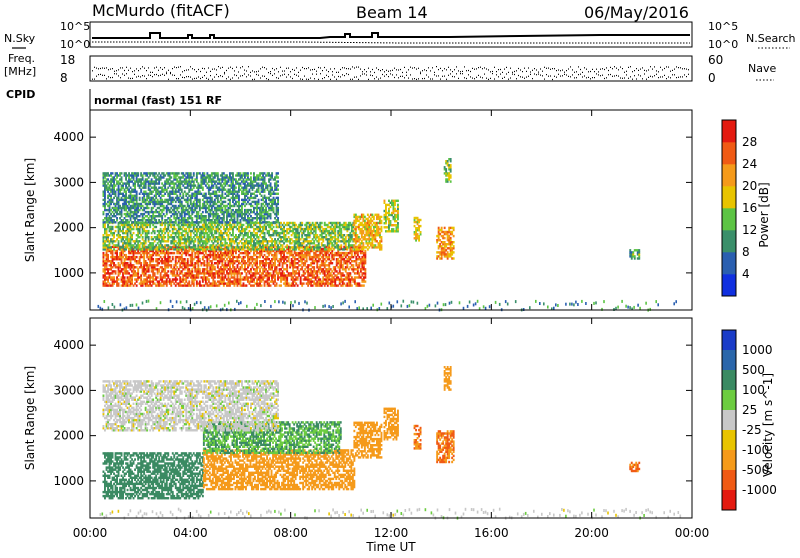 The width and height of the screenshot is (800, 558). Describe the element at coordinates (762, 68) in the screenshot. I see `nave-label: Nave` at that location.